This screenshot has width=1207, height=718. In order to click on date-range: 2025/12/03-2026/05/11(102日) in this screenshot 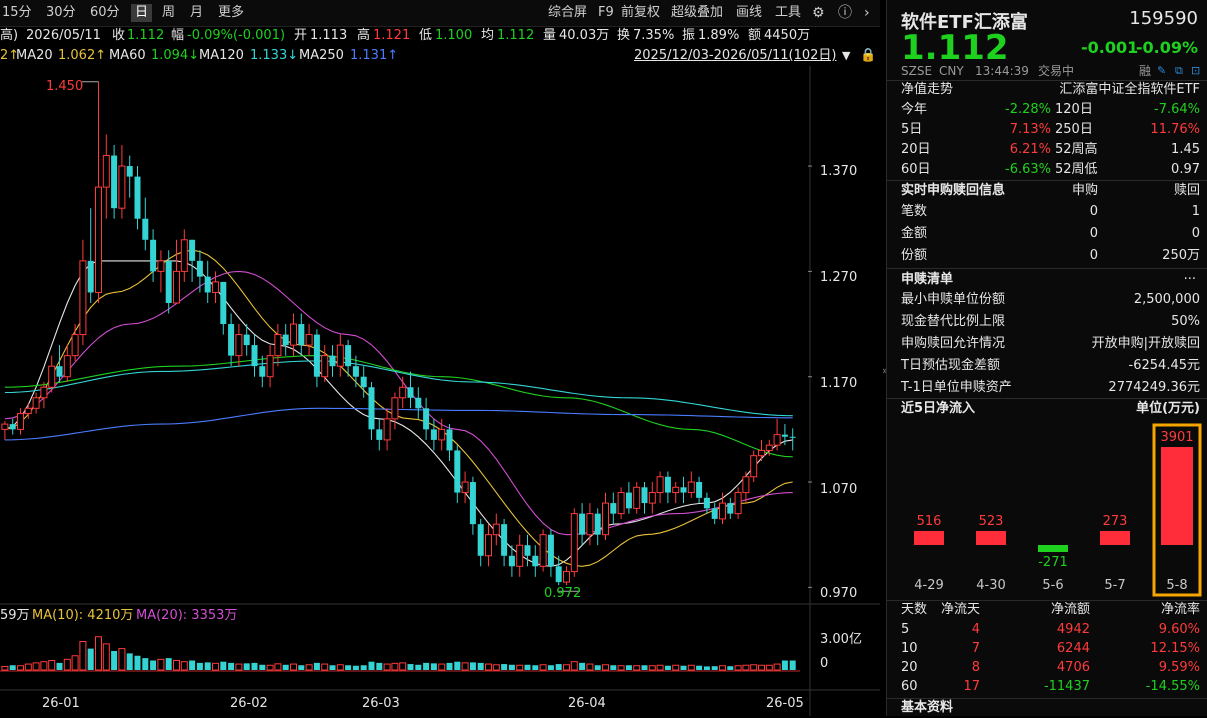, I will do `click(735, 55)`.